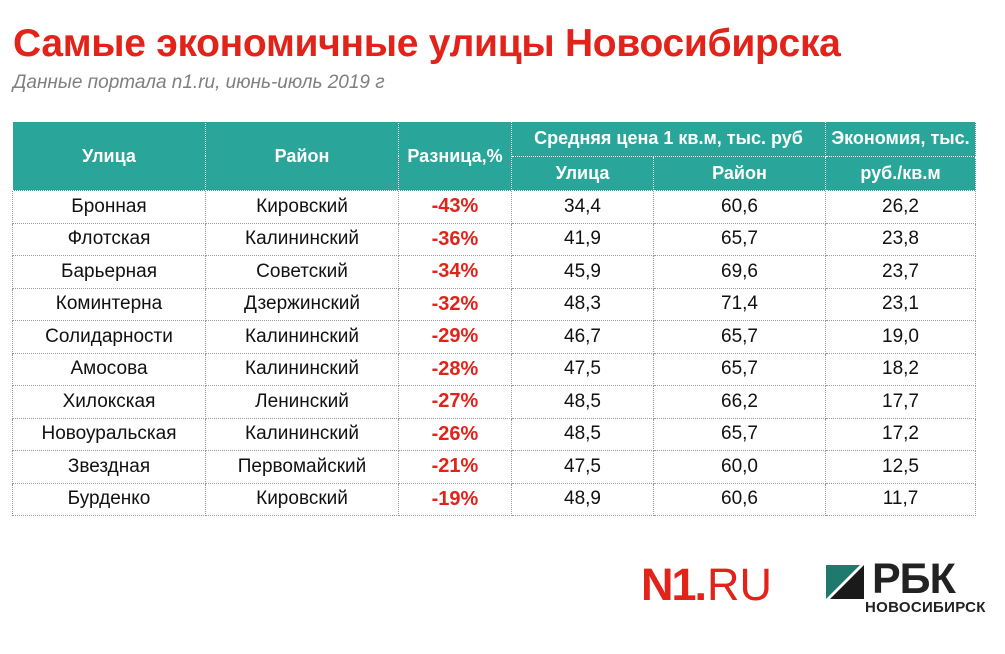  I want to click on cell-price-street: 48,9, so click(582, 499).